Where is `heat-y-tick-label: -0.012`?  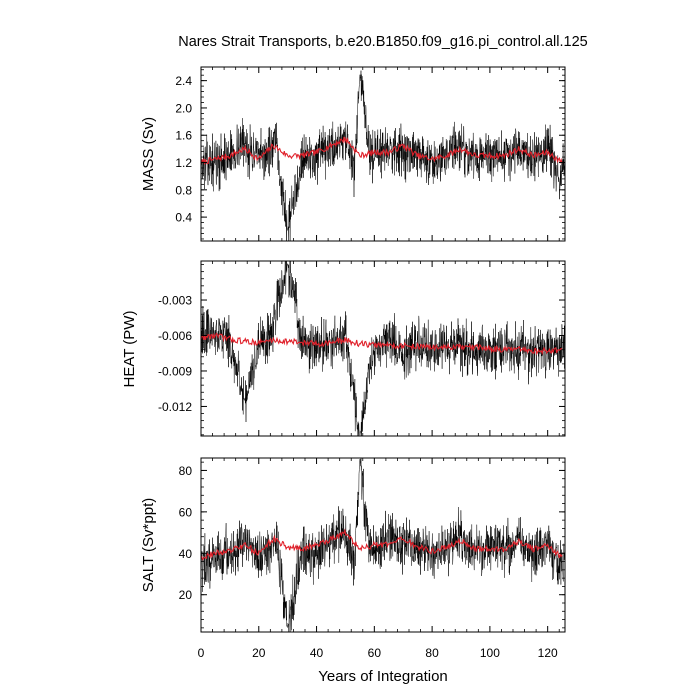
heat-y-tick-label: -0.012 is located at coordinates (175, 407).